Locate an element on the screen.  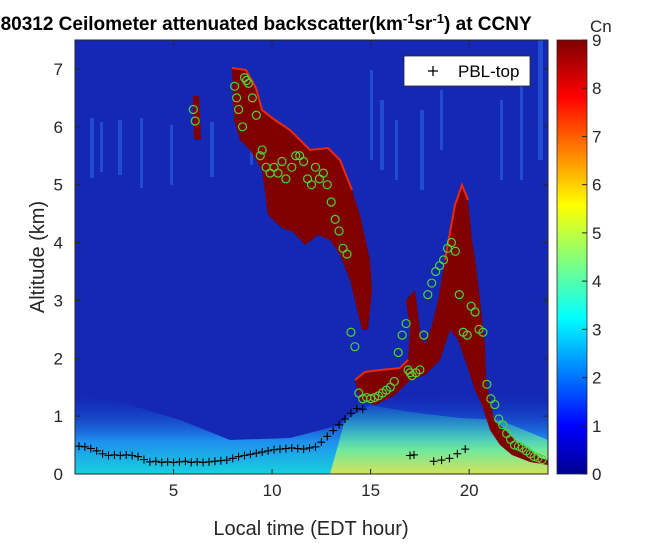
x-tick-label: 10 is located at coordinates (272, 490).